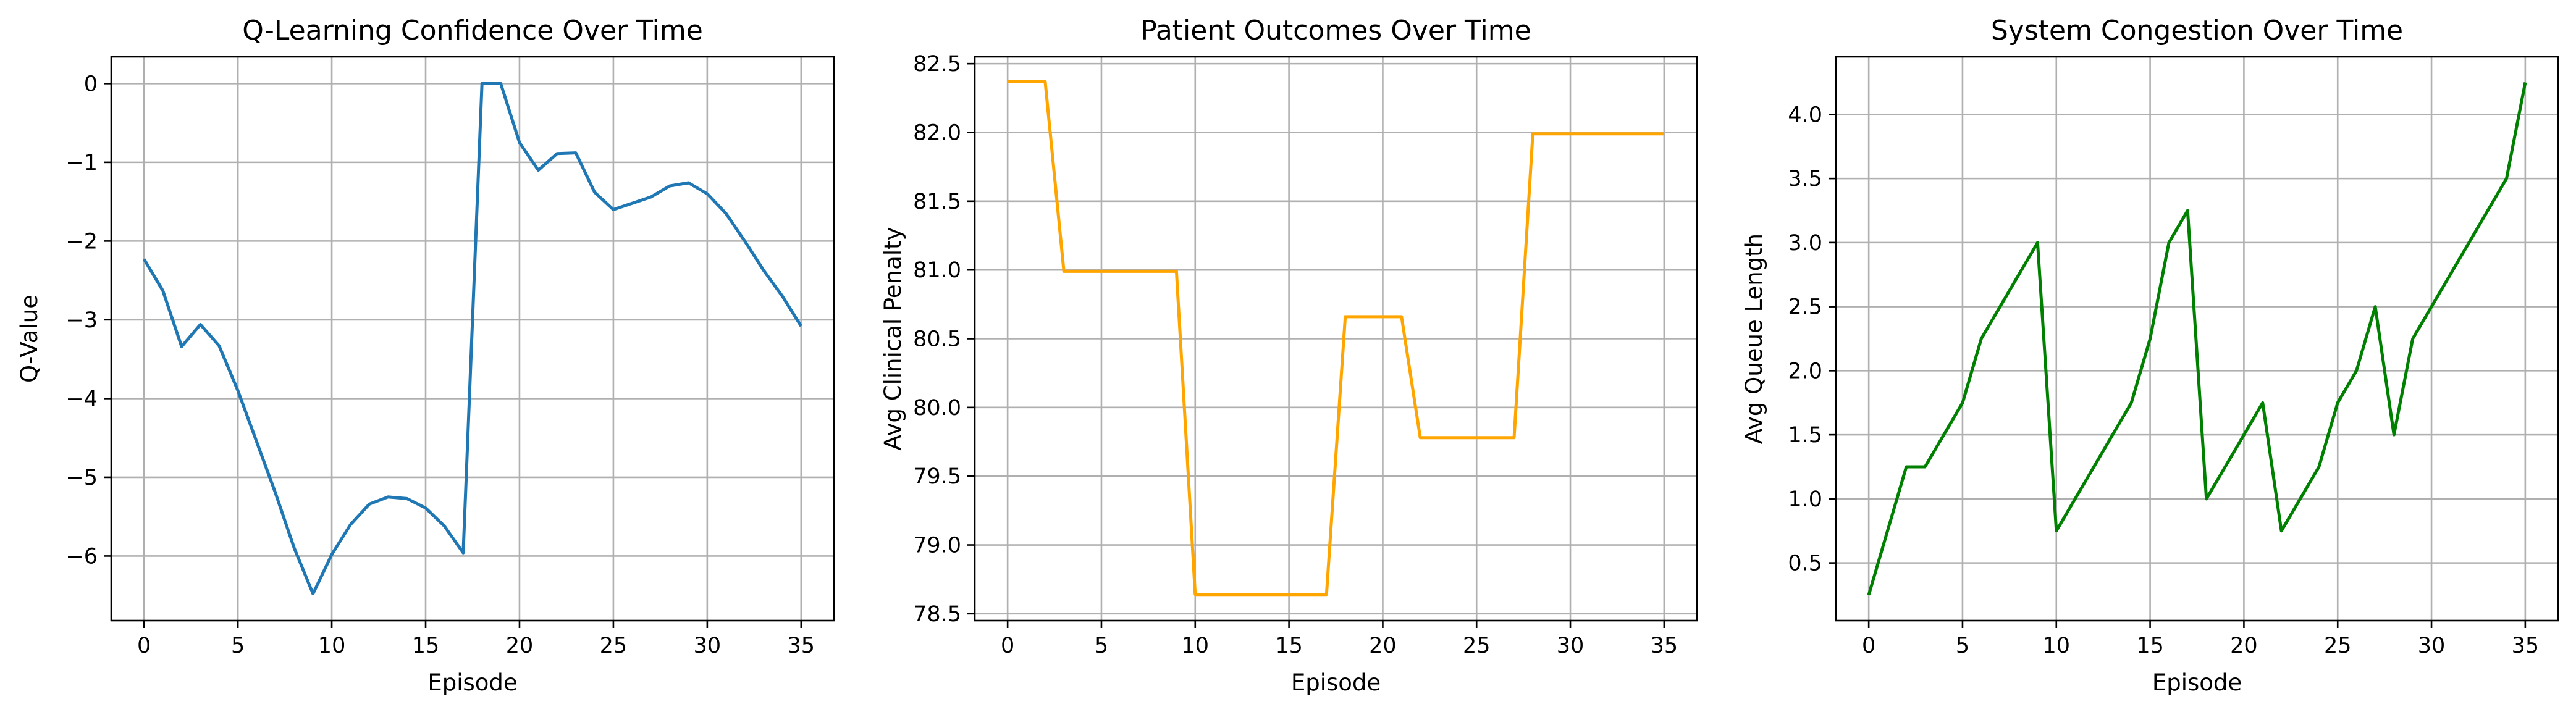 The height and width of the screenshot is (720, 2576). Describe the element at coordinates (937, 132) in the screenshot. I see `y-tick-label: 82.0` at that location.